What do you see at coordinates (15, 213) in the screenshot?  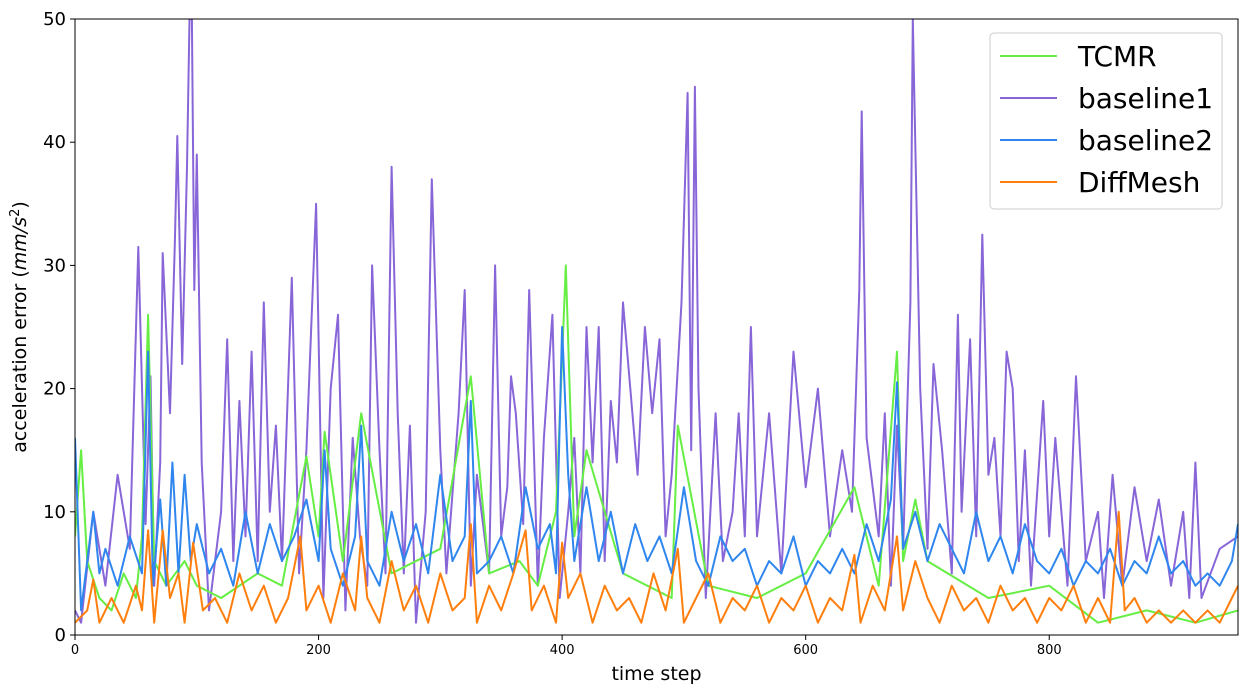 I see `y-axis-label-exponent: 2` at bounding box center [15, 213].